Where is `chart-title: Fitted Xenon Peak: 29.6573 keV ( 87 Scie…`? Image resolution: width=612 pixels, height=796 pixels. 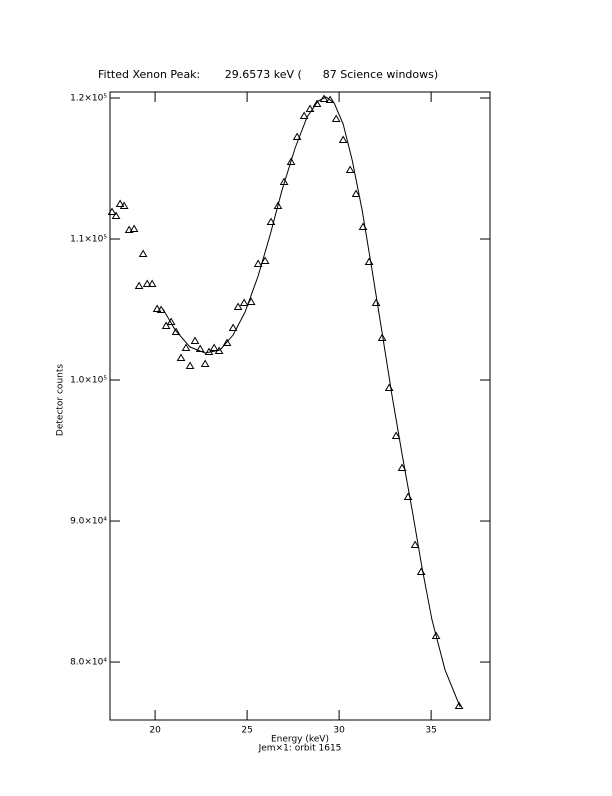
chart-title: Fitted Xenon Peak: 29.6573 keV ( 87 Scie… is located at coordinates (268, 74).